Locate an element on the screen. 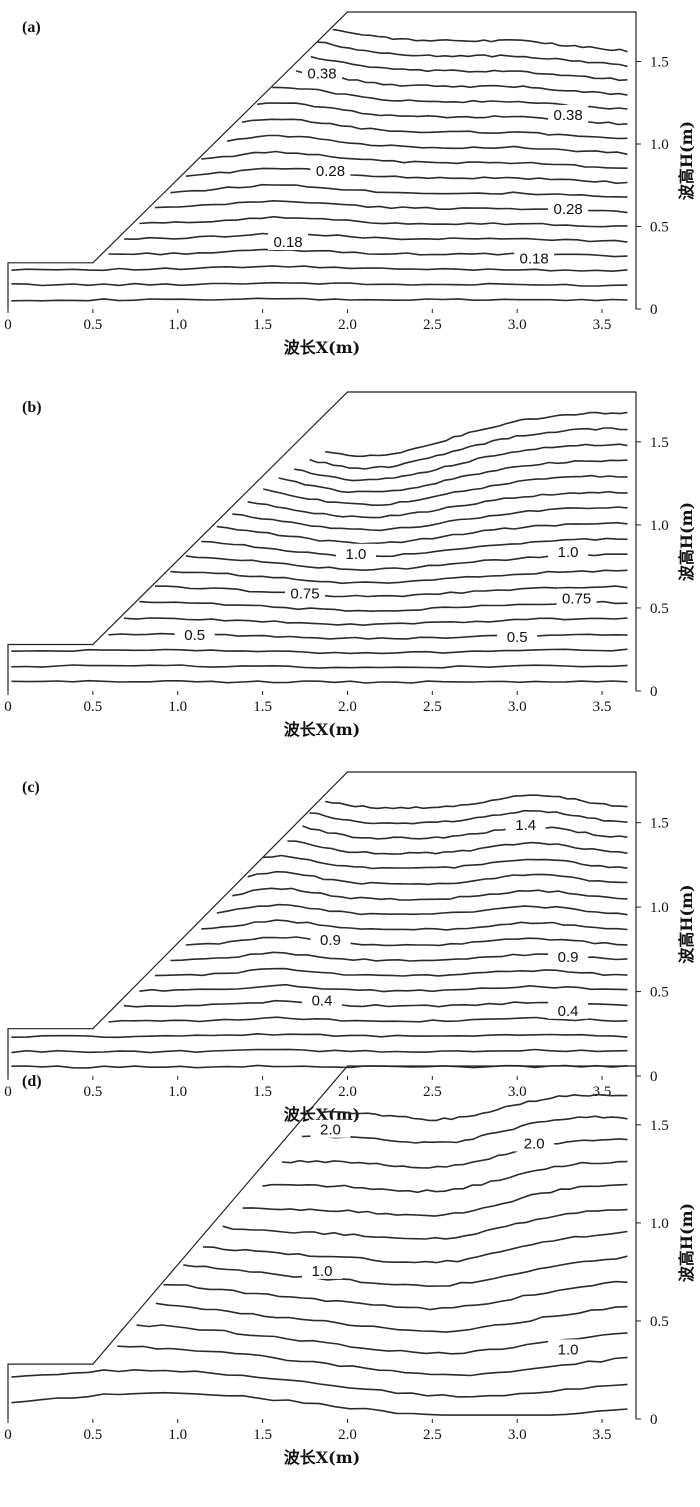 The image size is (700, 1507). contour-label: 0.75 is located at coordinates (576, 599).